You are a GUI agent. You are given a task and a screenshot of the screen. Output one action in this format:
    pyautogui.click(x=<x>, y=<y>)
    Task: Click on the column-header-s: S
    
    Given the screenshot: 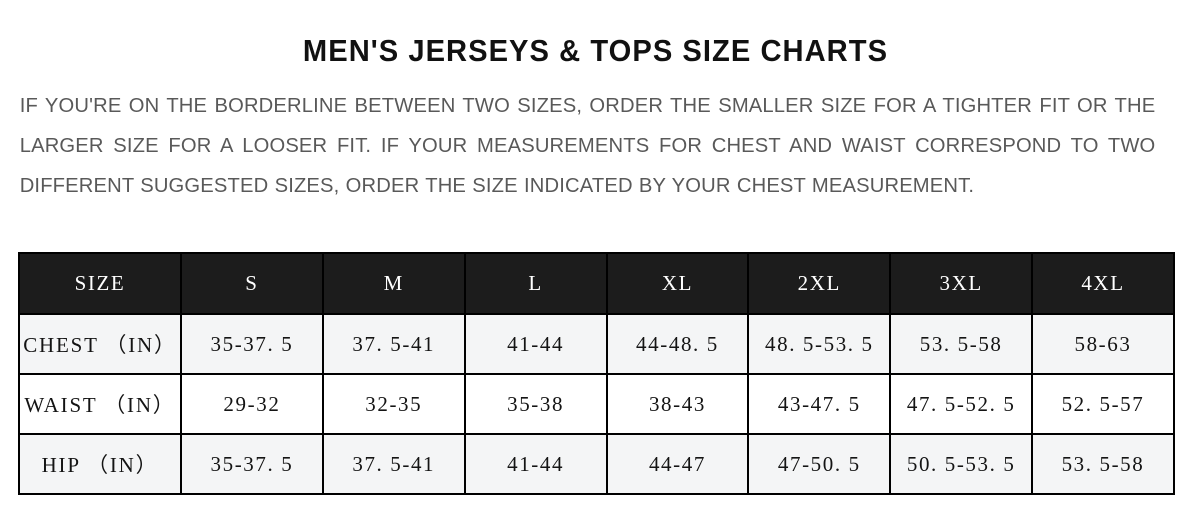 What is the action you would take?
    pyautogui.click(x=252, y=283)
    